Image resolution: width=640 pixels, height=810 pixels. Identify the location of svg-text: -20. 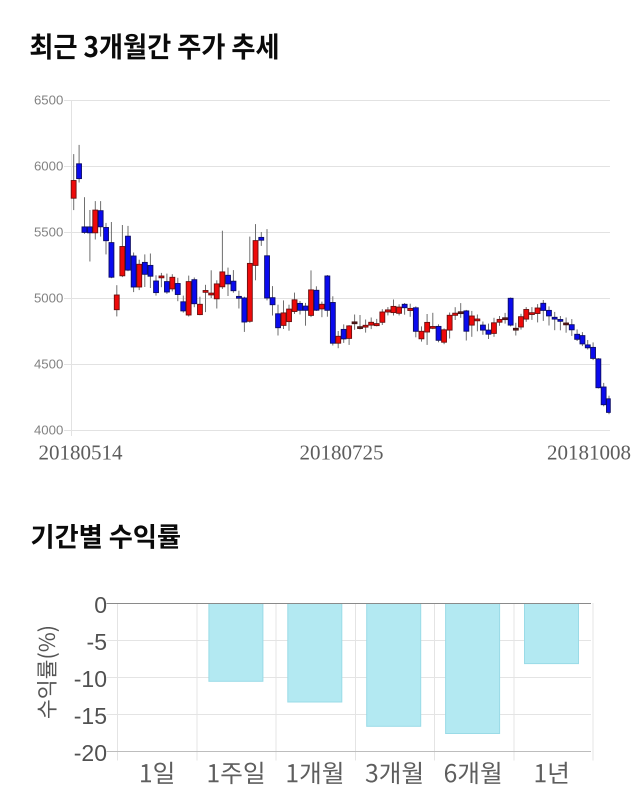
(90, 753).